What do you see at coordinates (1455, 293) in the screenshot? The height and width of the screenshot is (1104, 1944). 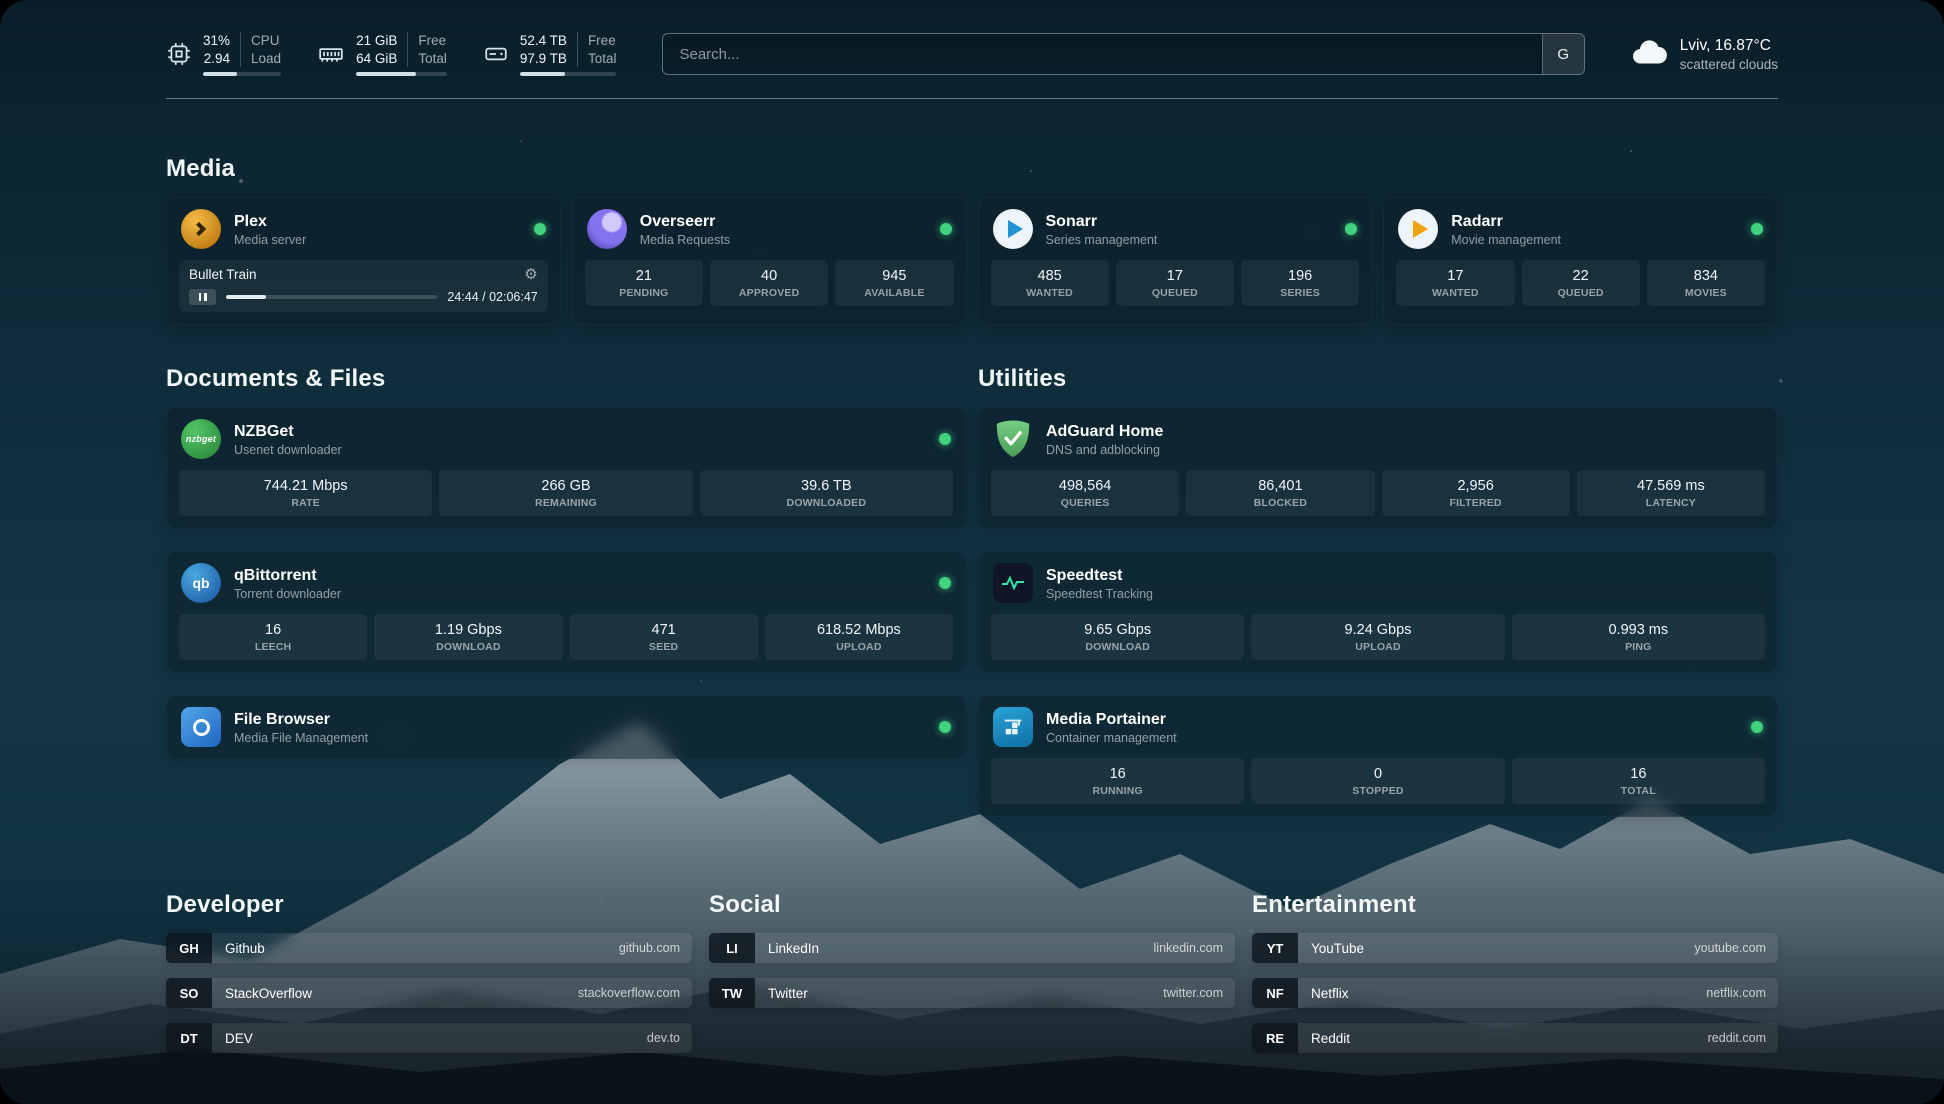 I see `stat-label: WANTED` at bounding box center [1455, 293].